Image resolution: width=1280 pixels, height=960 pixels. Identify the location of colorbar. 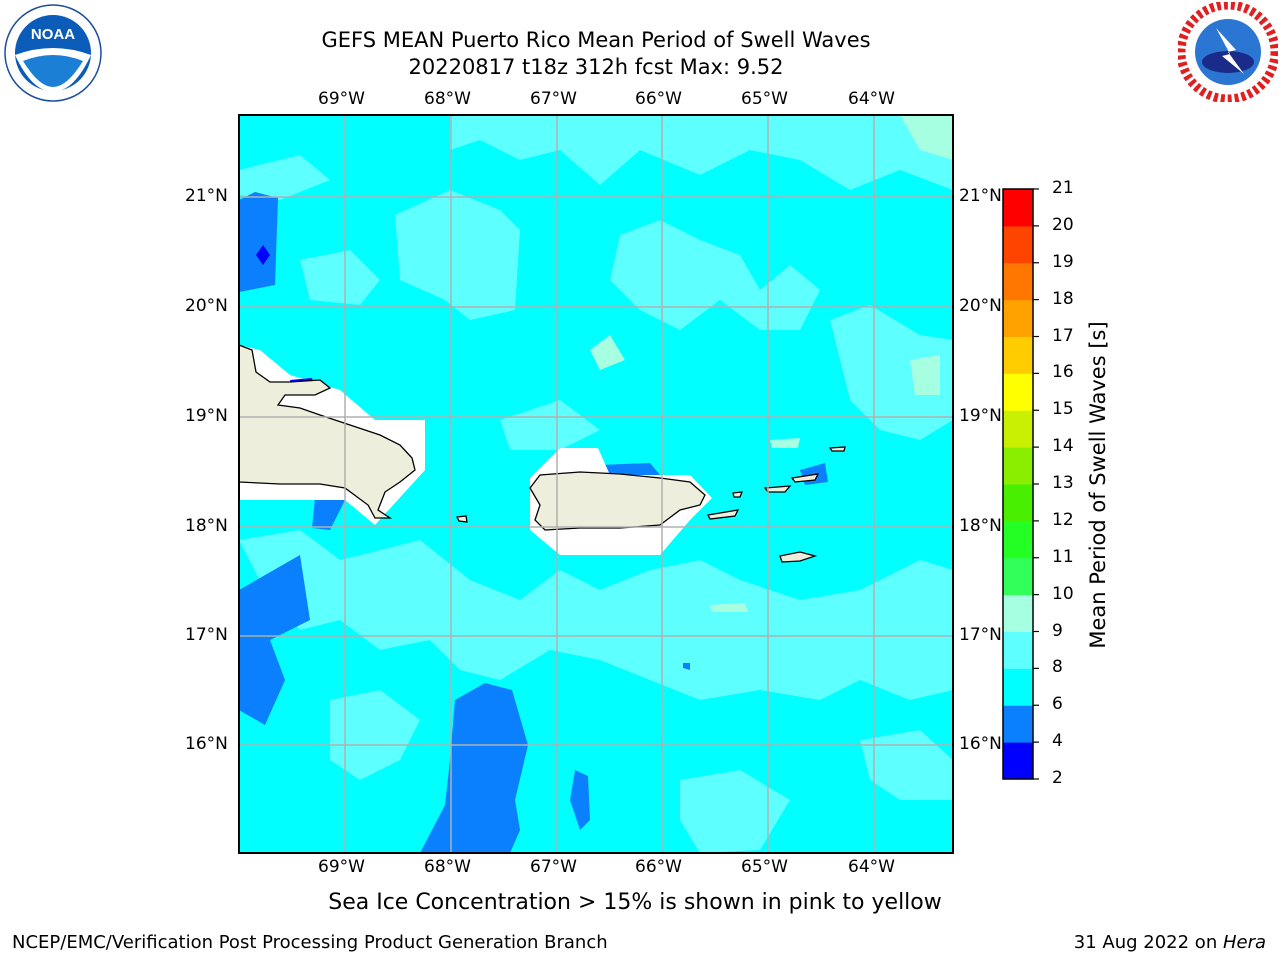
(1020, 484).